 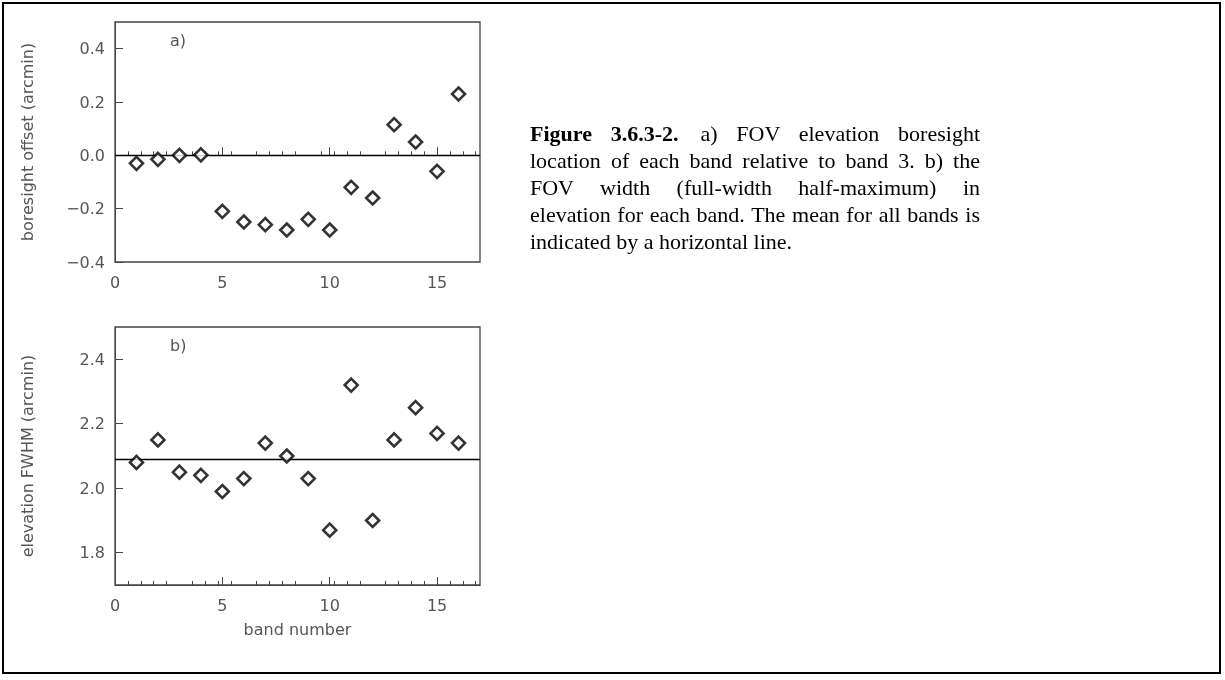 What do you see at coordinates (27, 142) in the screenshot?
I see `y-axis-title: boresight offset (arcmin)` at bounding box center [27, 142].